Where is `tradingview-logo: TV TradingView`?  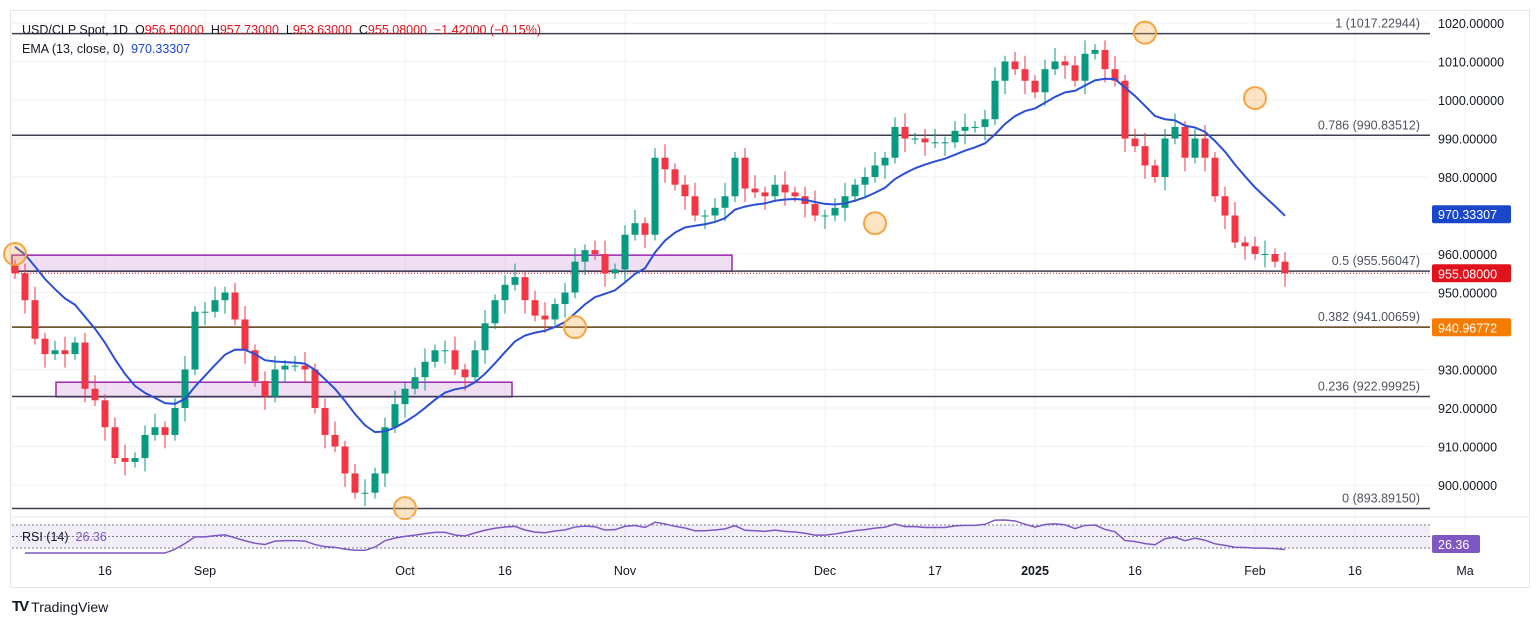 tradingview-logo: TV TradingView is located at coordinates (60, 606).